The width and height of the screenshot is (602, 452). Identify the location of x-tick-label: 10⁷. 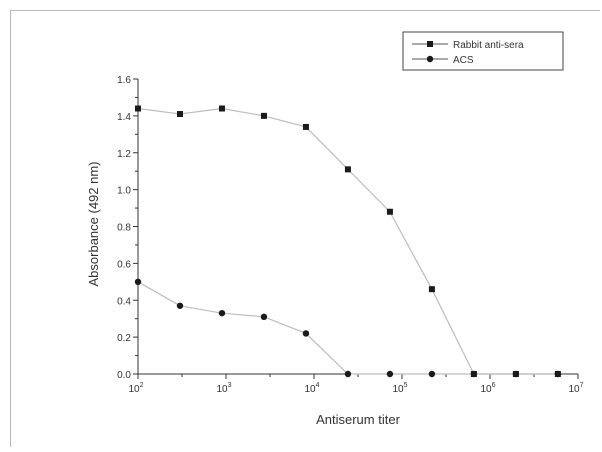
(575, 388).